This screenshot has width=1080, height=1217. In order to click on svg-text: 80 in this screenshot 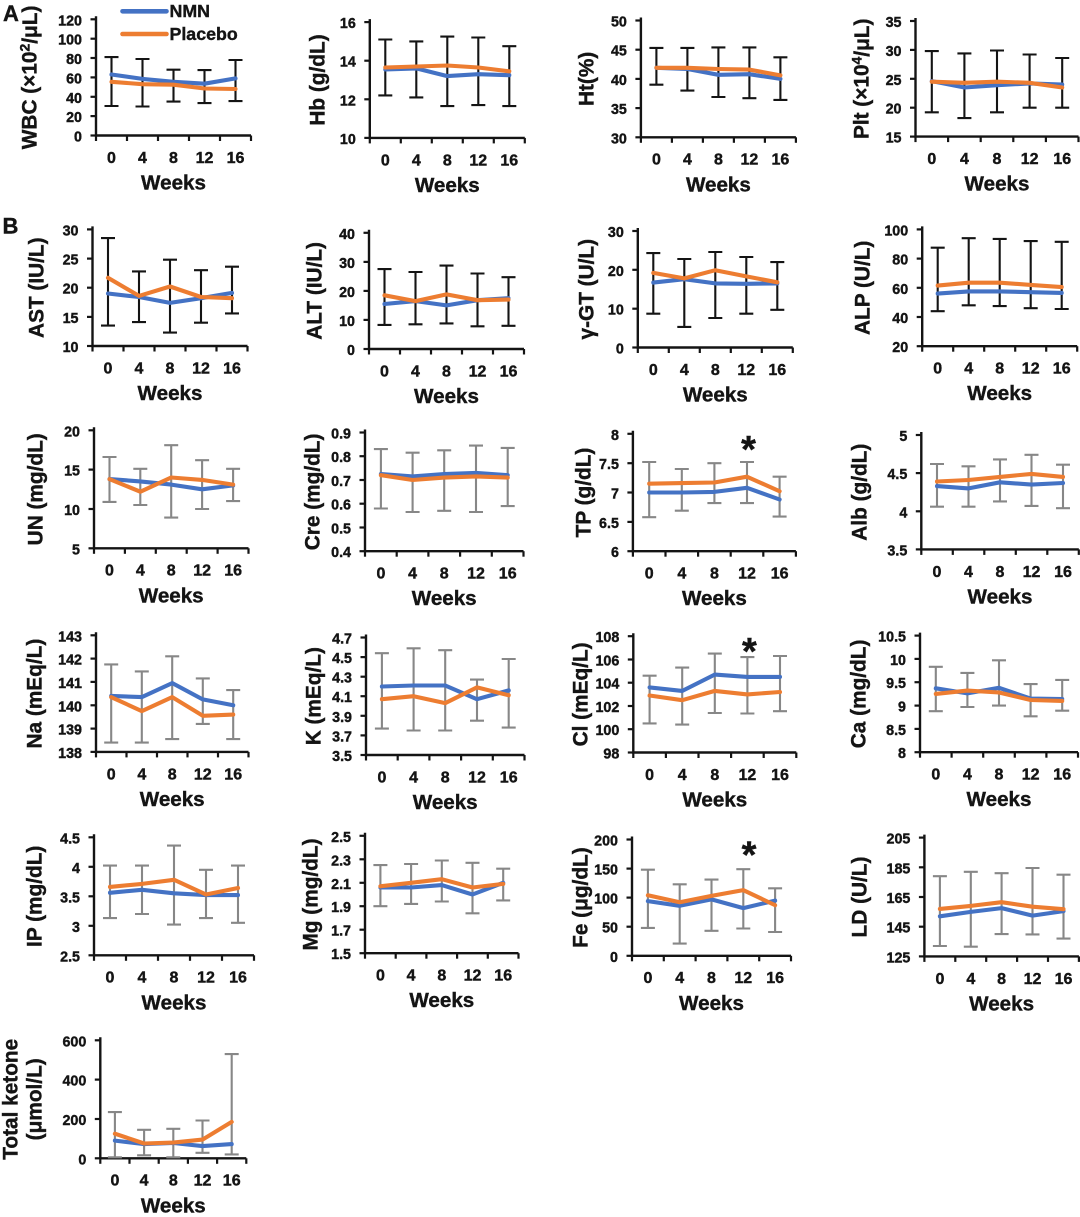, I will do `click(900, 261)`.